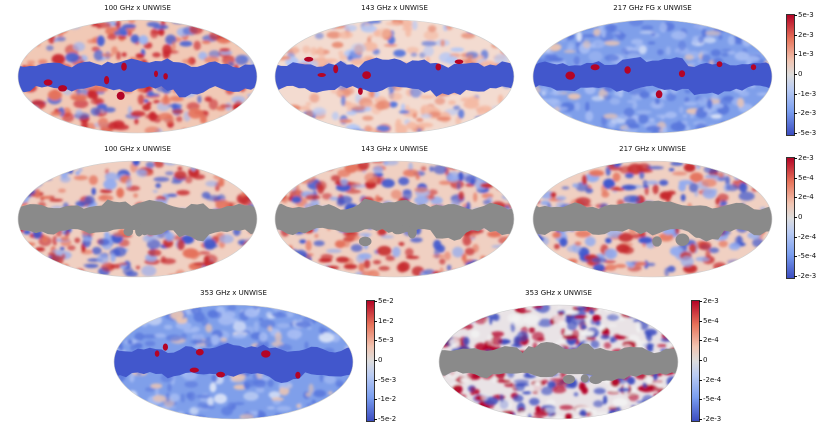 The height and width of the screenshot is (430, 830). Describe the element at coordinates (807, 276) in the screenshot. I see `colorbar-tick-label: -2e-3` at that location.